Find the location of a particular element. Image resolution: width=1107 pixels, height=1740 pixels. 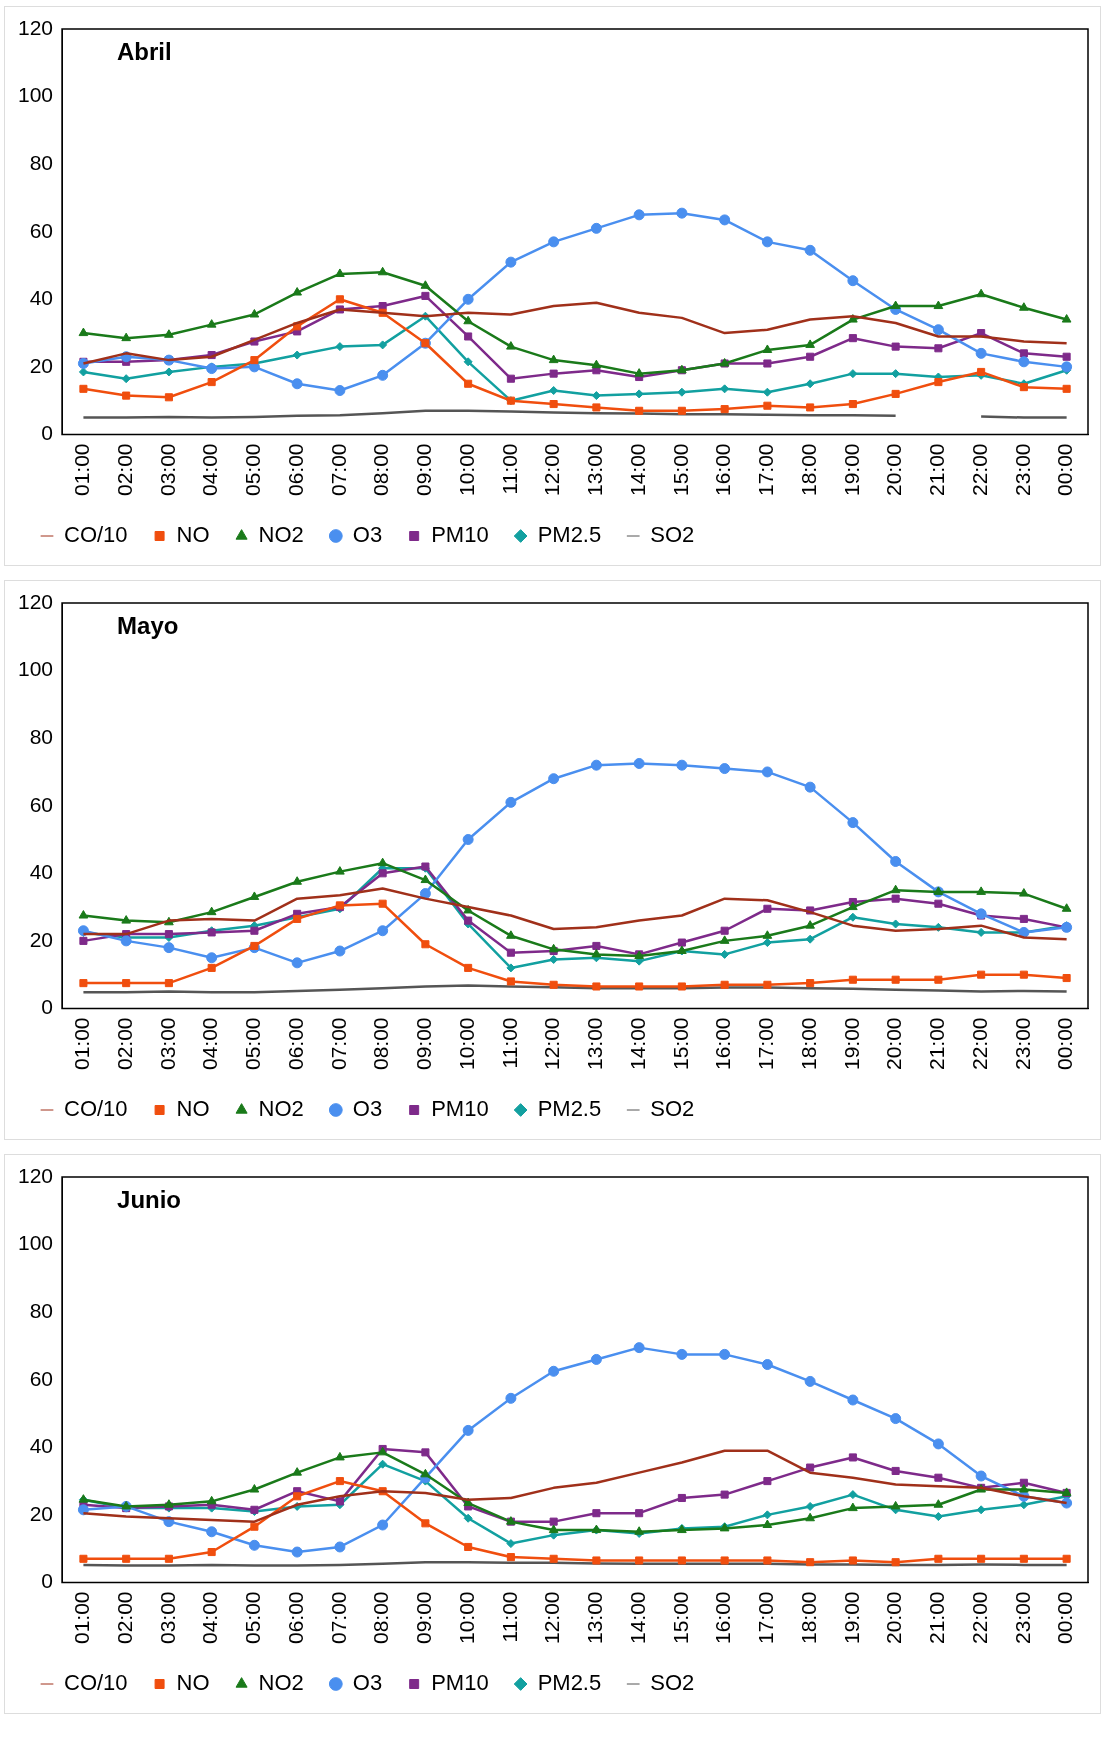

y-tick-label: 0 is located at coordinates (47, 1581).